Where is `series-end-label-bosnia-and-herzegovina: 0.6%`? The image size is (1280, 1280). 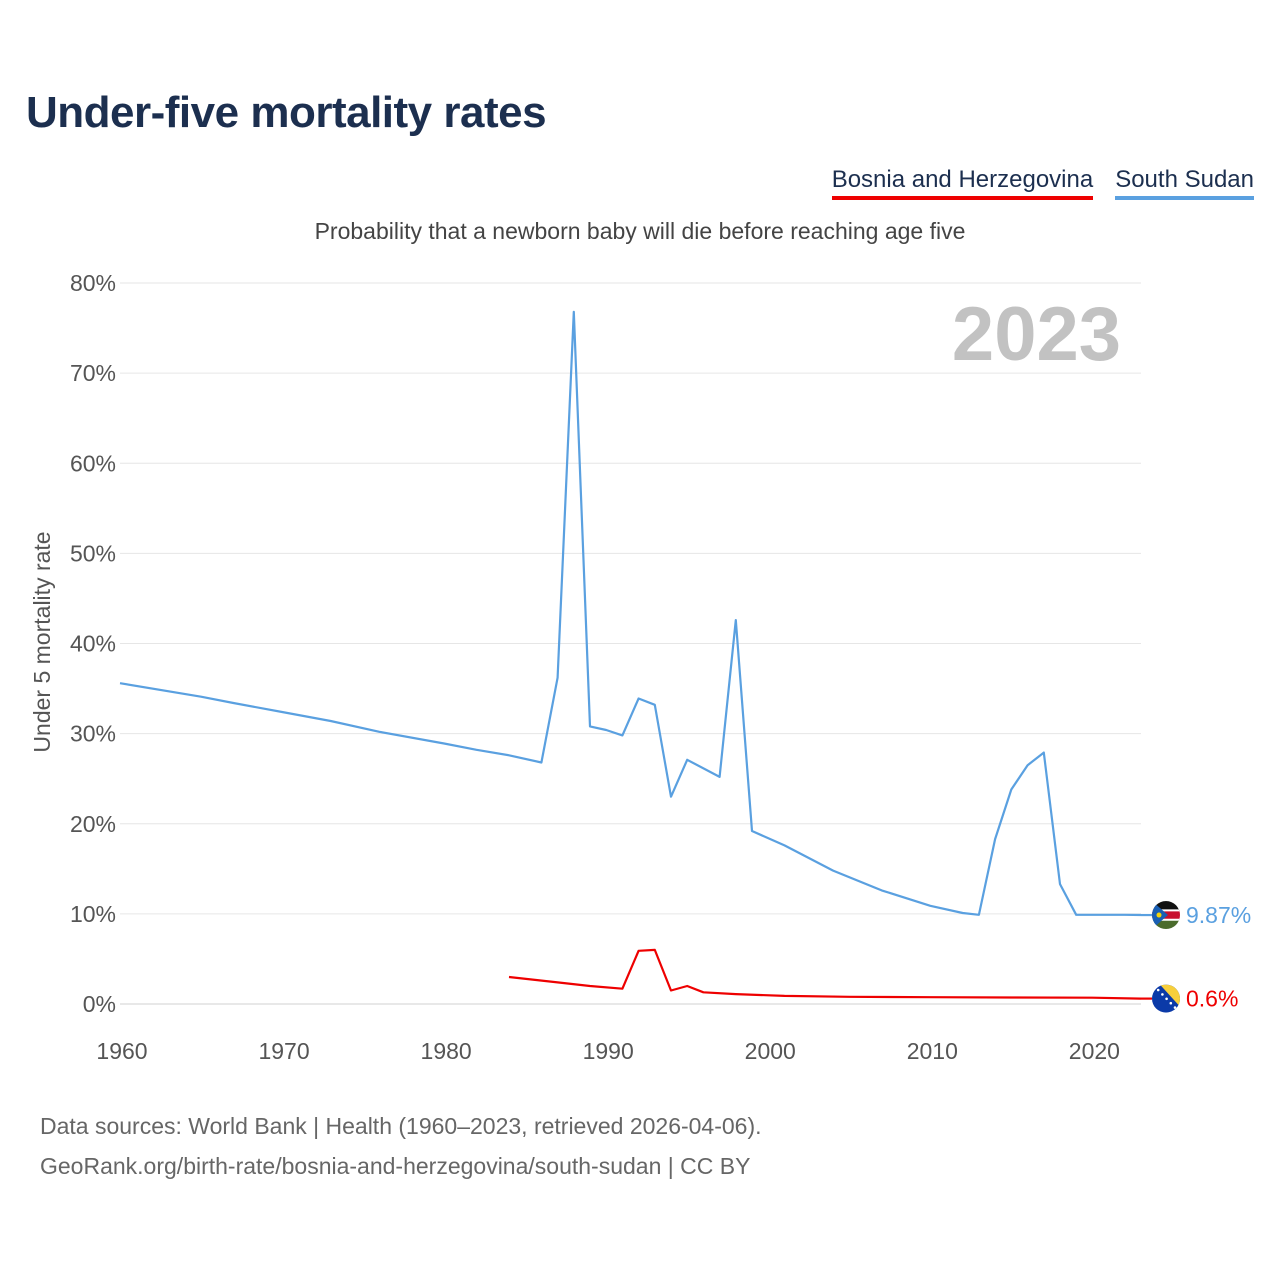
series-end-label-bosnia-and-herzegovina: 0.6% is located at coordinates (1212, 999).